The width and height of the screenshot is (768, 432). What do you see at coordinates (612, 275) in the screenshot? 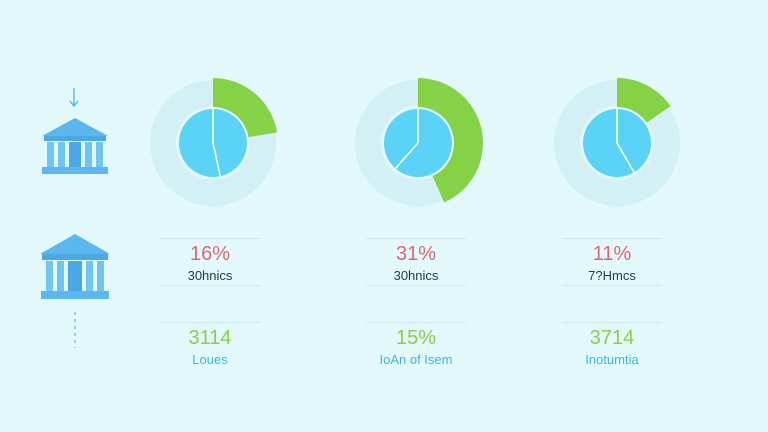
I see `chart-3-sub-label: 7?Hmcs` at bounding box center [612, 275].